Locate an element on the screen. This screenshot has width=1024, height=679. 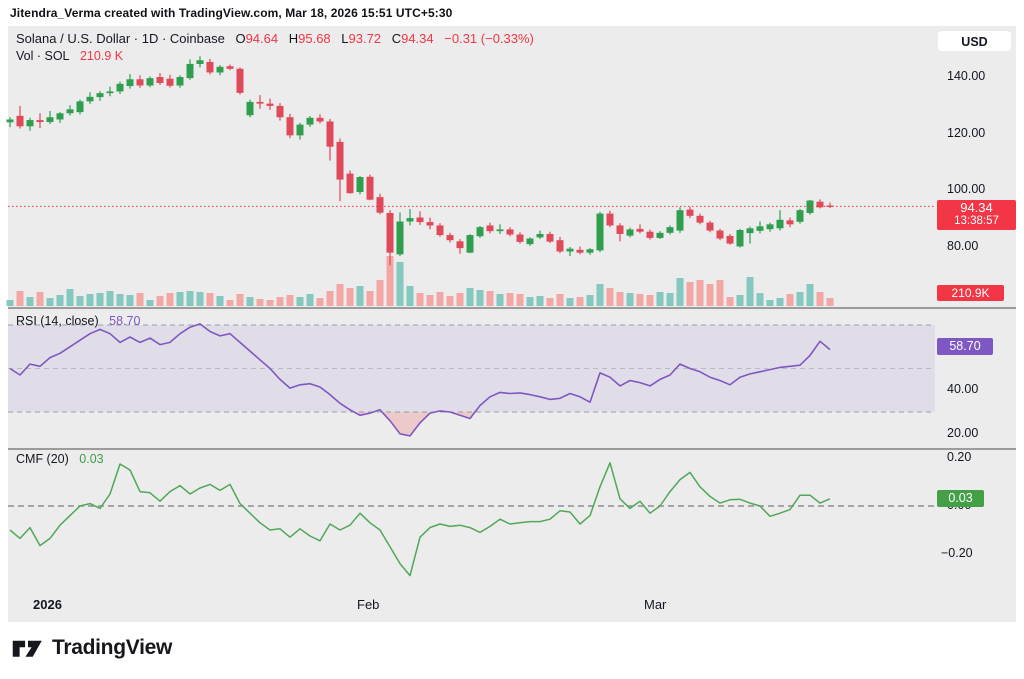
cmf-legend-label: CMF (20) is located at coordinates (42, 459).